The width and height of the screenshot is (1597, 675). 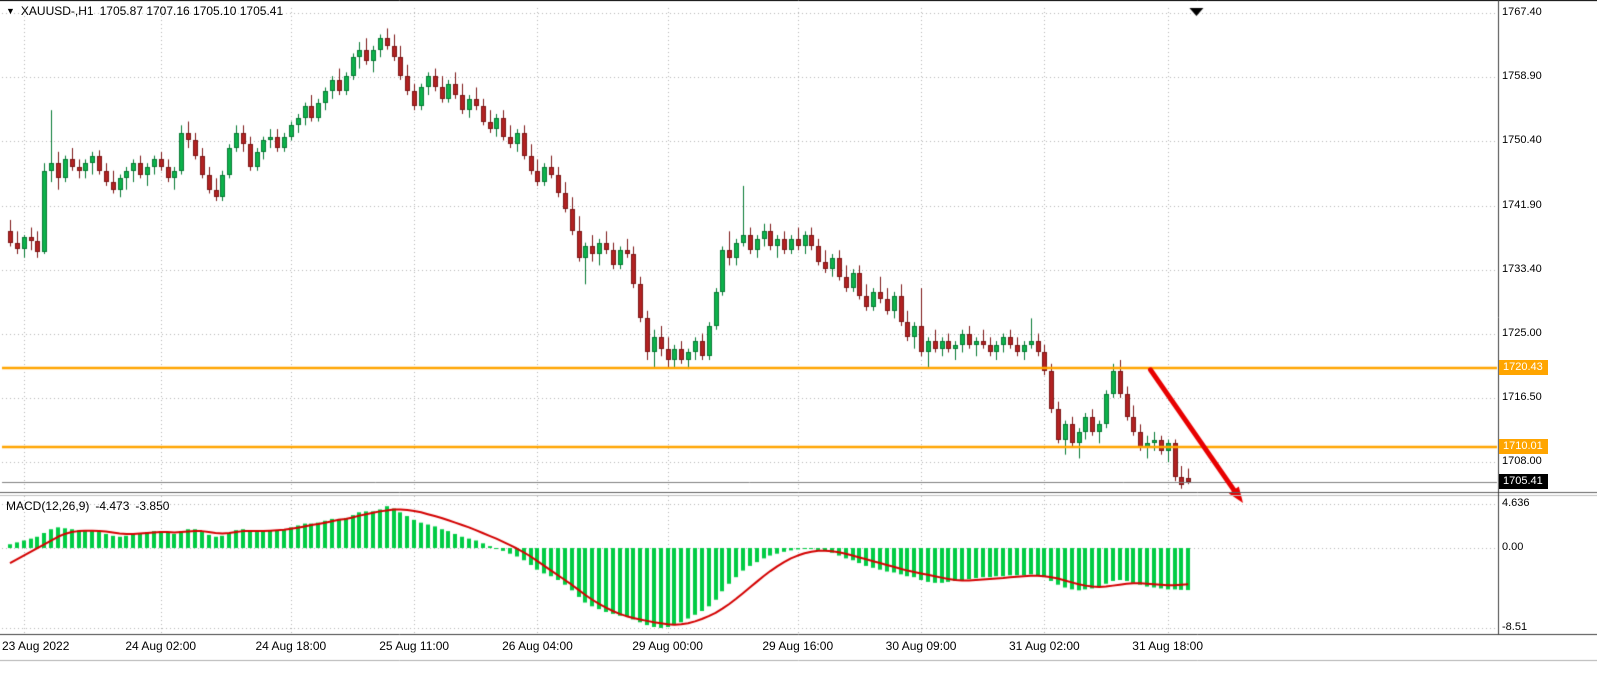 What do you see at coordinates (1522, 204) in the screenshot?
I see `price-tick-label: 1741.90` at bounding box center [1522, 204].